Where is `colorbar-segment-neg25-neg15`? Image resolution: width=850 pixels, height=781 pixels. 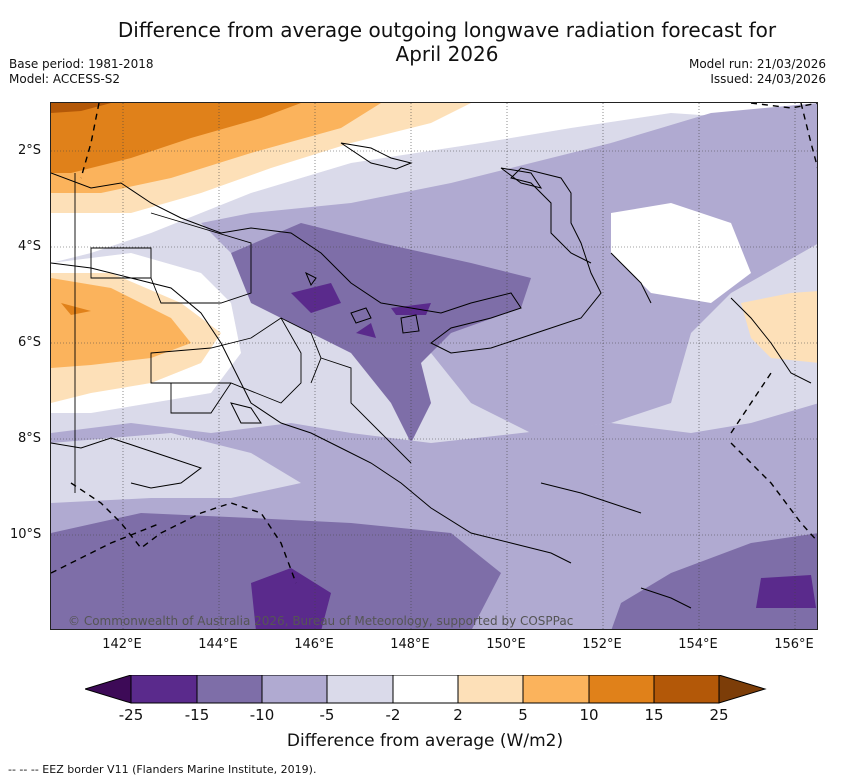
colorbar-segment-neg25-neg15 is located at coordinates (164, 689).